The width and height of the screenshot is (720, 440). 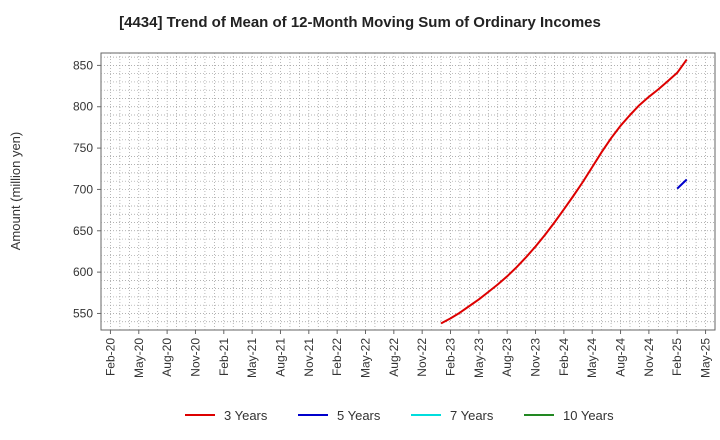 I want to click on y-tick-label: 700, so click(x=83, y=189).